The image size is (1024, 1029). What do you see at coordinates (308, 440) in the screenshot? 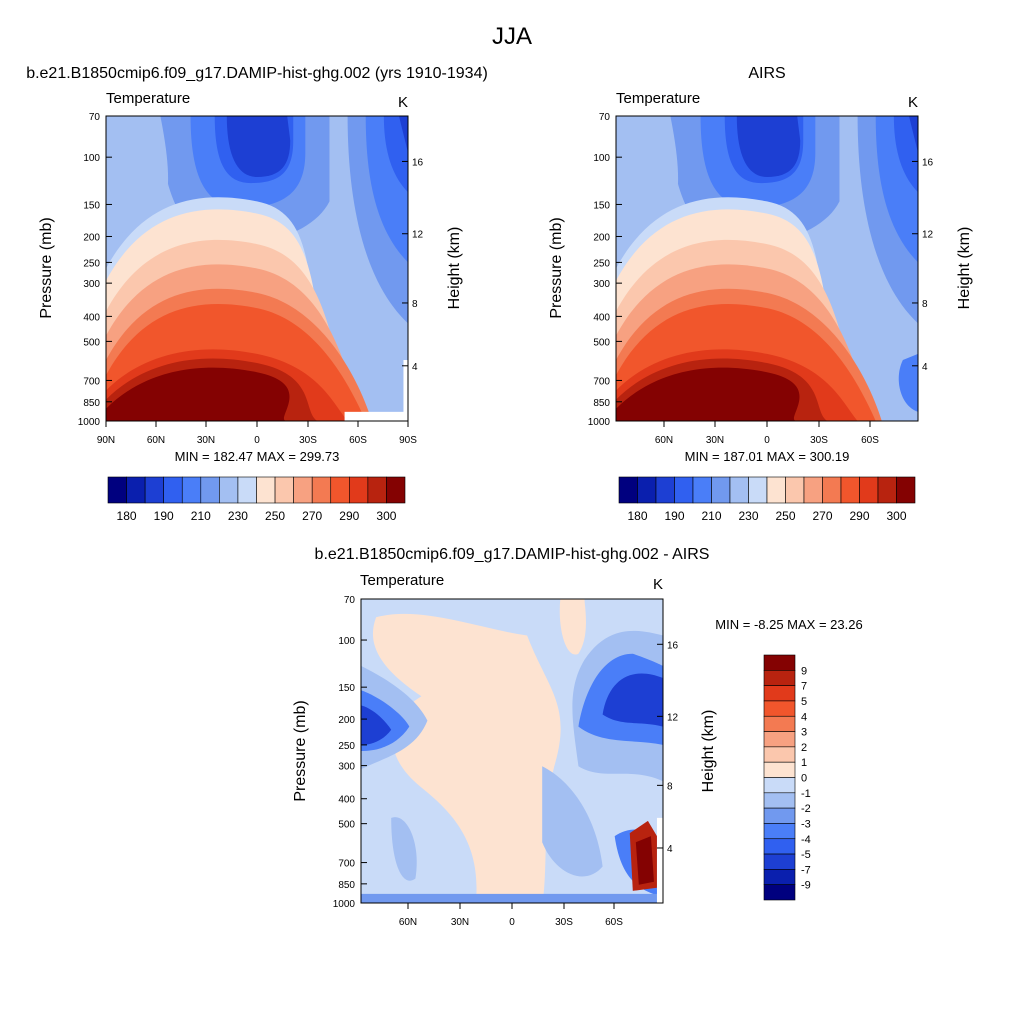
I see `panel-model-x-tick-label: 30S` at bounding box center [308, 440].